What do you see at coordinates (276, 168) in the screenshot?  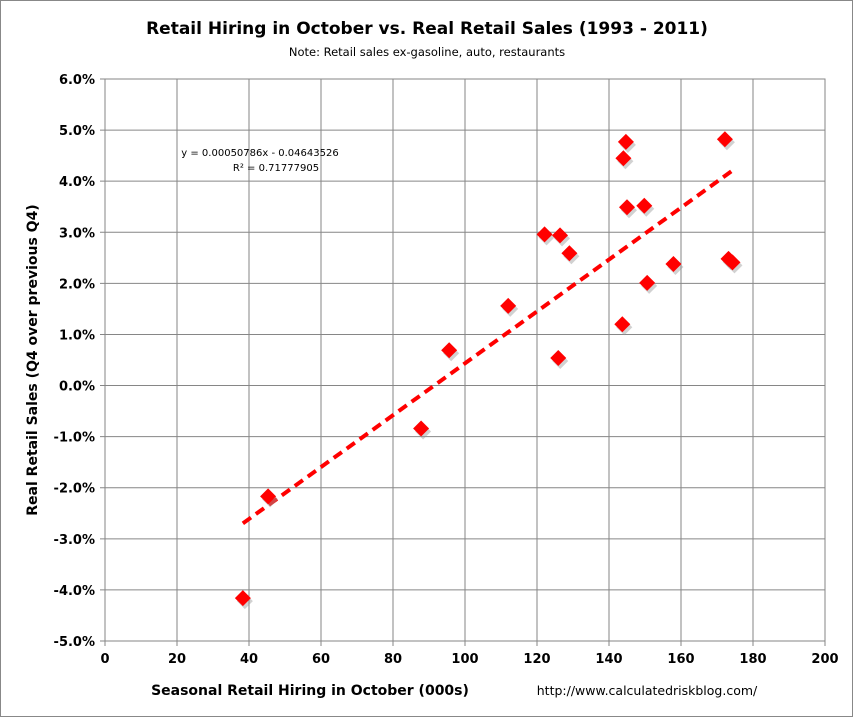 I see `trendline-r2: R² = 0.71777905` at bounding box center [276, 168].